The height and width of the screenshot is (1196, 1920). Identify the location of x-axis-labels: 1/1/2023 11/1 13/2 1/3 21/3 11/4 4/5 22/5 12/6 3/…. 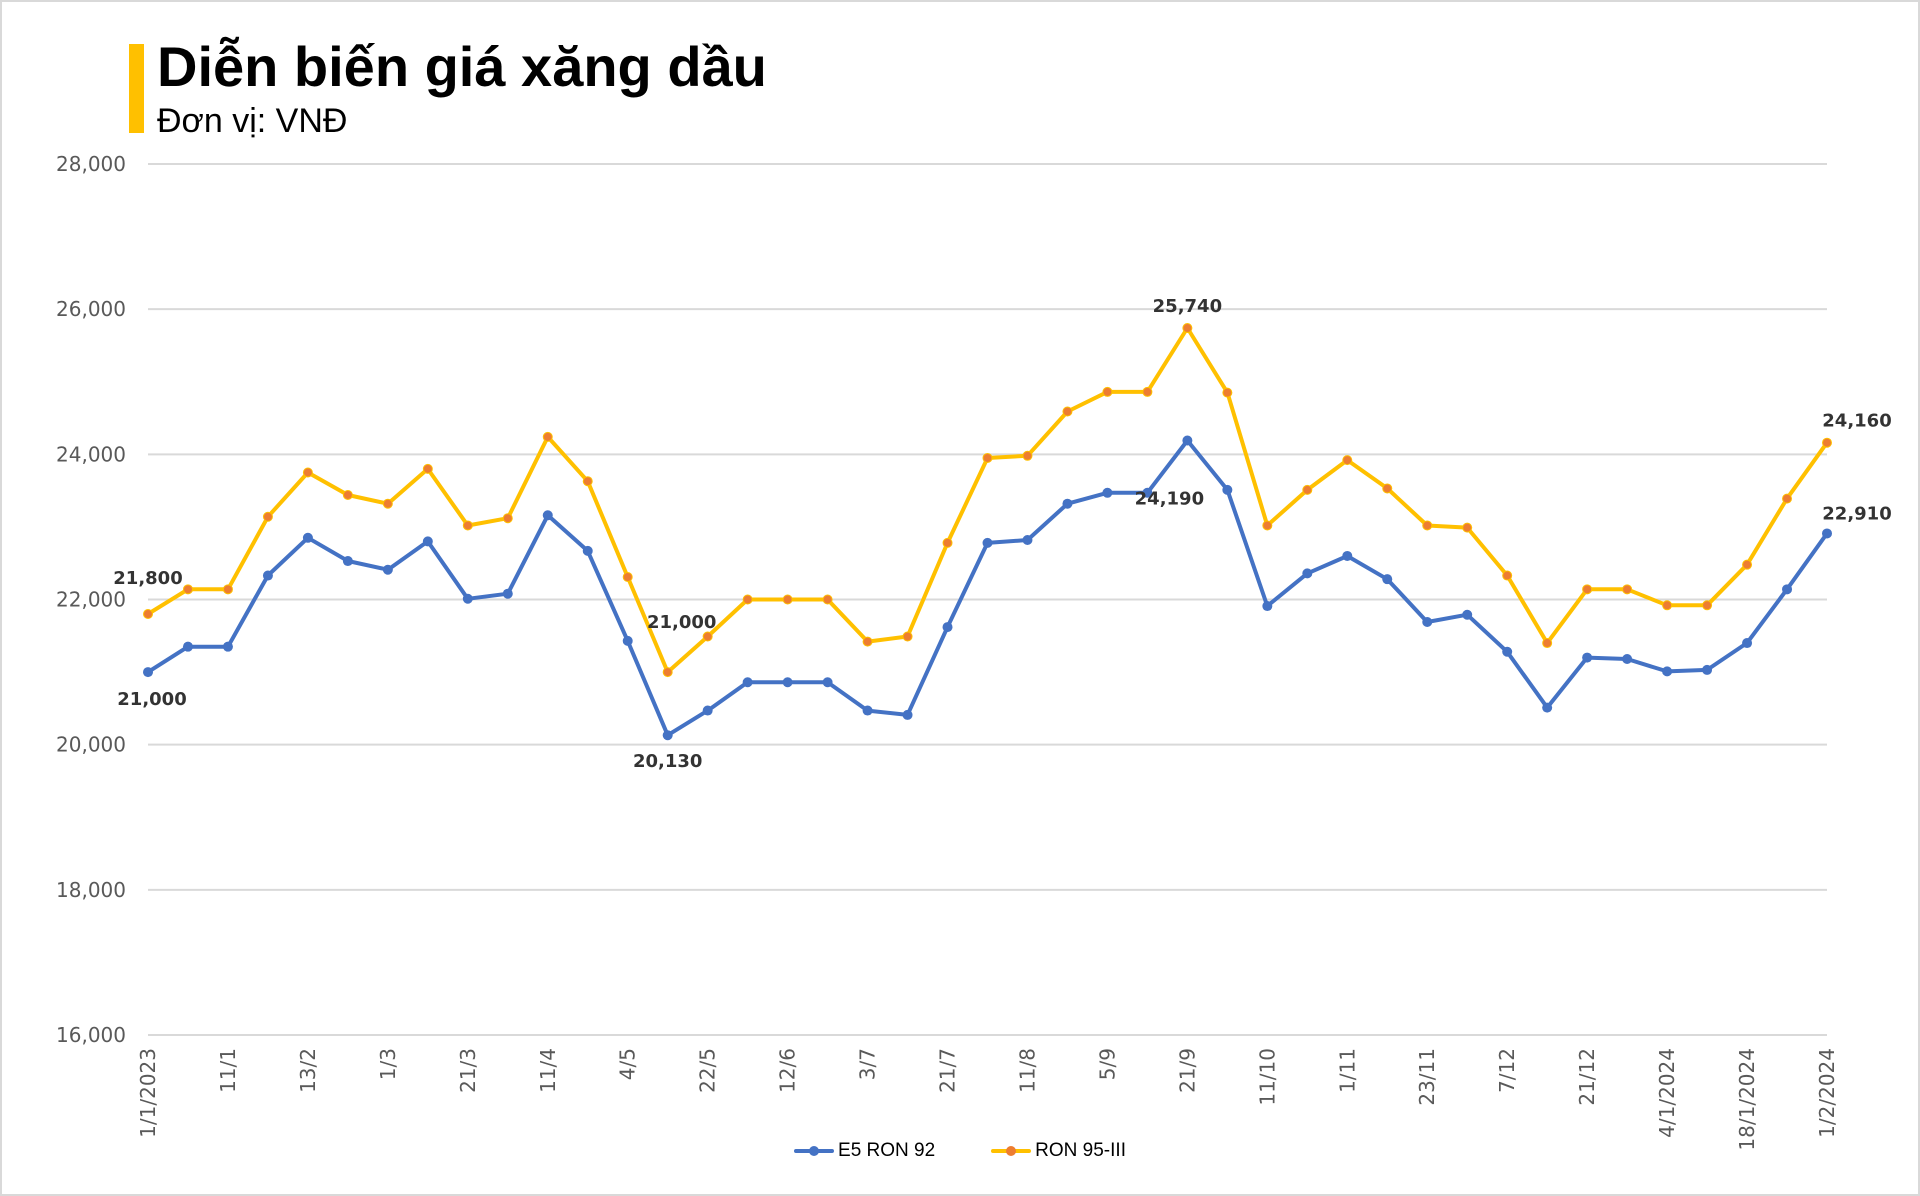
(987, 1099).